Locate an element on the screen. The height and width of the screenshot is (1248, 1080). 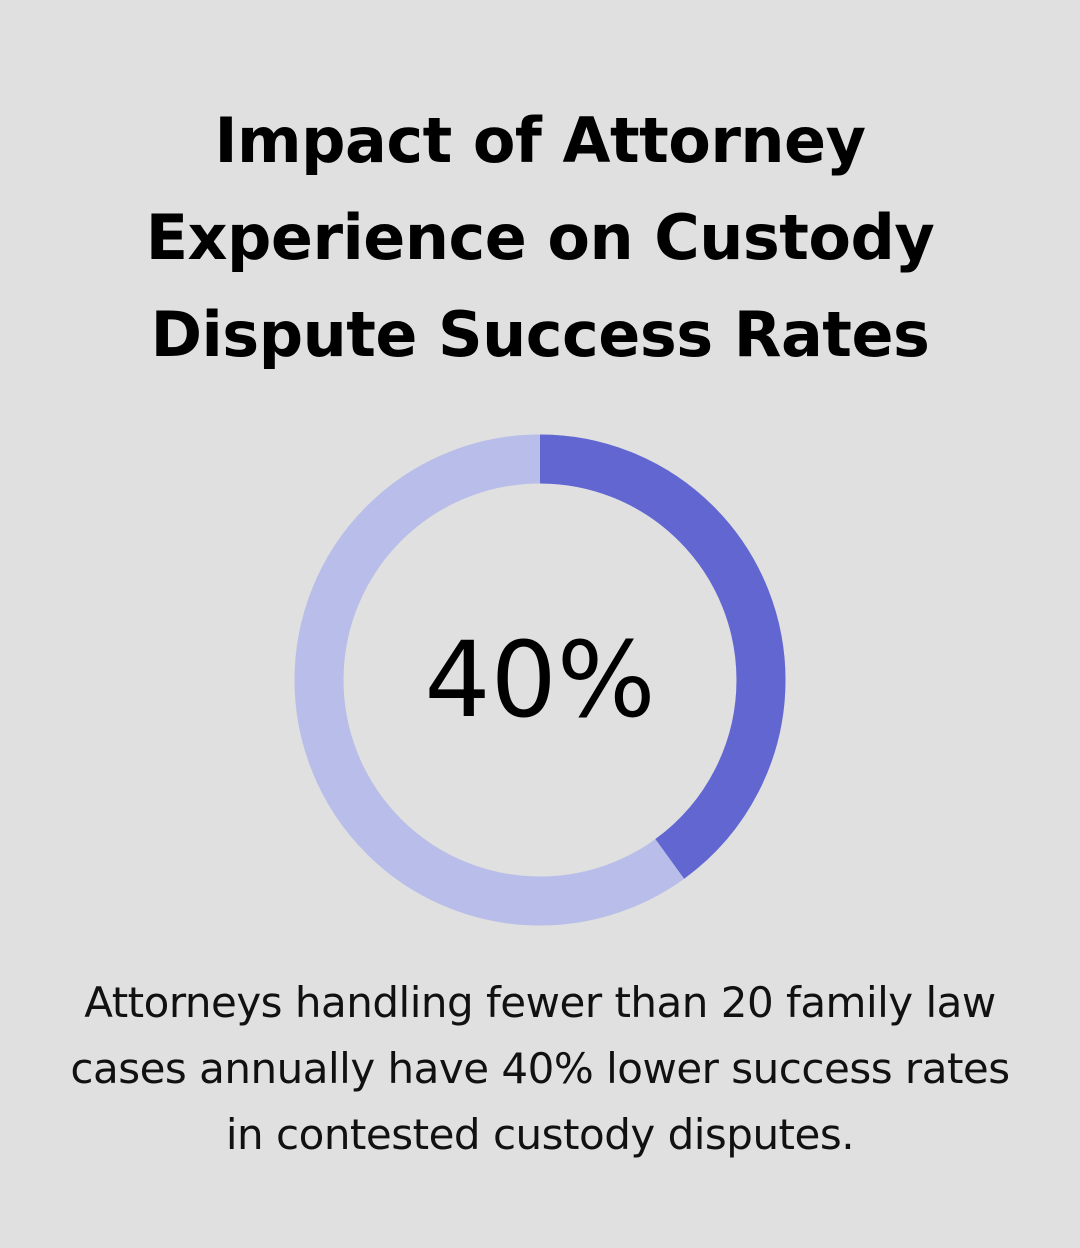
donut-center-label: 40% is located at coordinates (539, 680).